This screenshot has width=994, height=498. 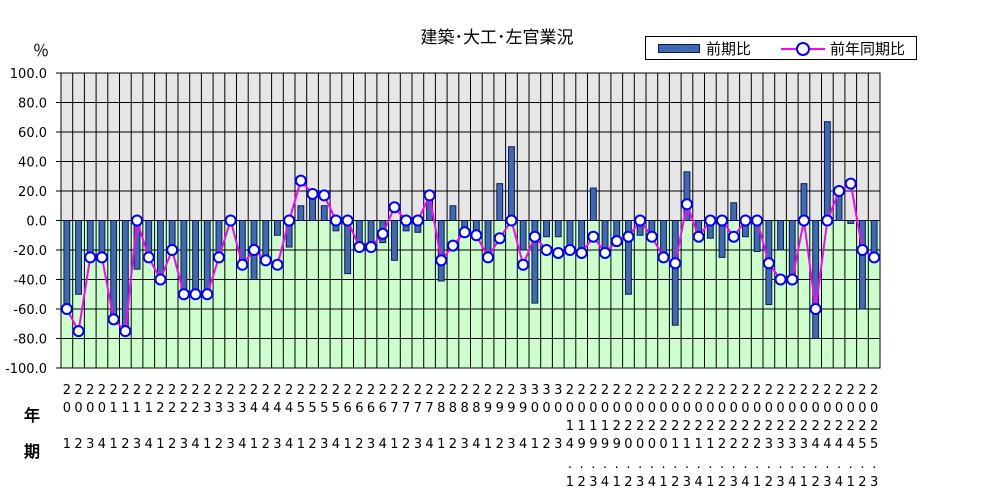 What do you see at coordinates (30, 310) in the screenshot?
I see `y-tick-label: -60.0` at bounding box center [30, 310].